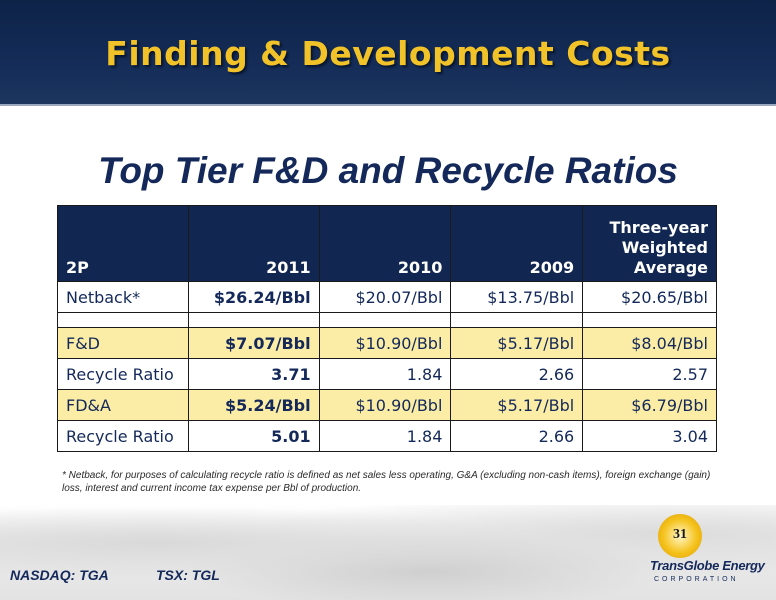 The height and width of the screenshot is (600, 776). Describe the element at coordinates (123, 405) in the screenshot. I see `row-label: FD&A` at that location.